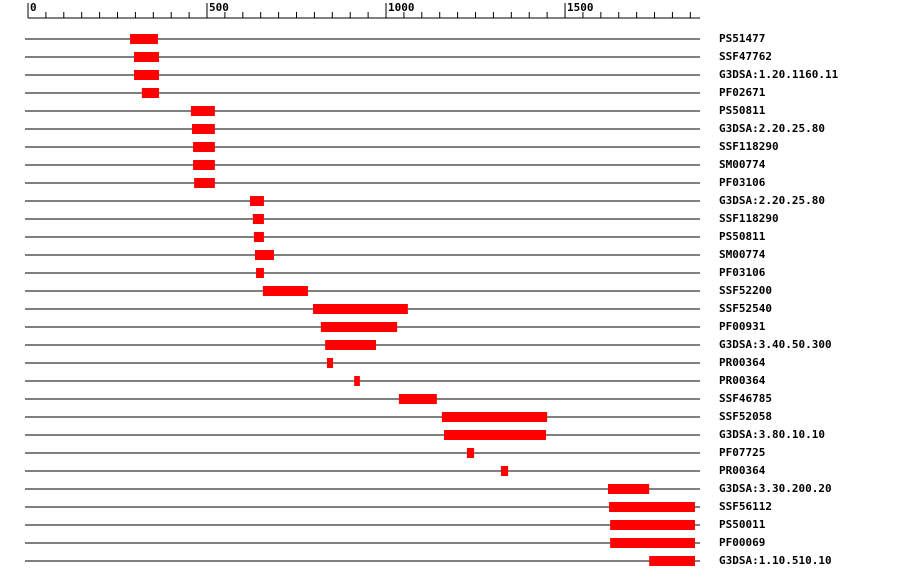 Image resolution: width=900 pixels, height=580 pixels. What do you see at coordinates (775, 488) in the screenshot?
I see `row-label: G3DSA:3.30.200.20` at bounding box center [775, 488].